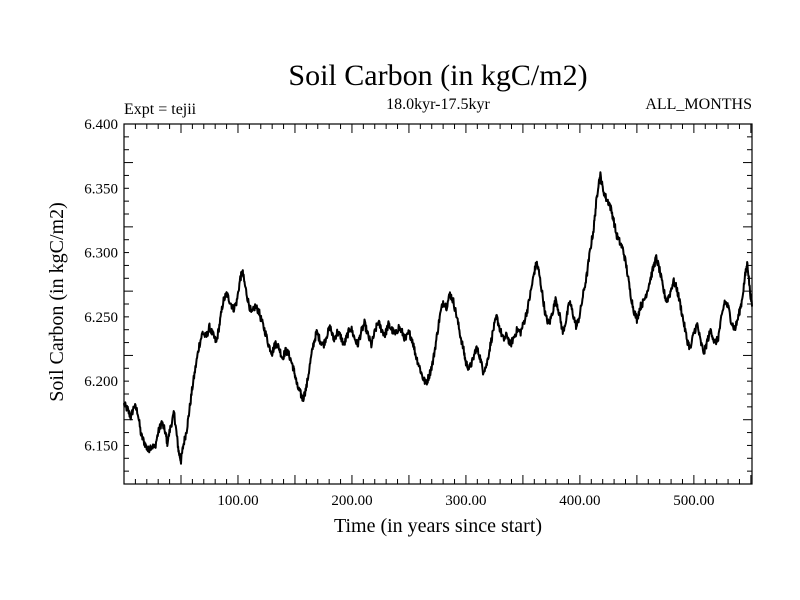 The height and width of the screenshot is (600, 800). I want to click on y-tick-label: 6.200, so click(101, 382).